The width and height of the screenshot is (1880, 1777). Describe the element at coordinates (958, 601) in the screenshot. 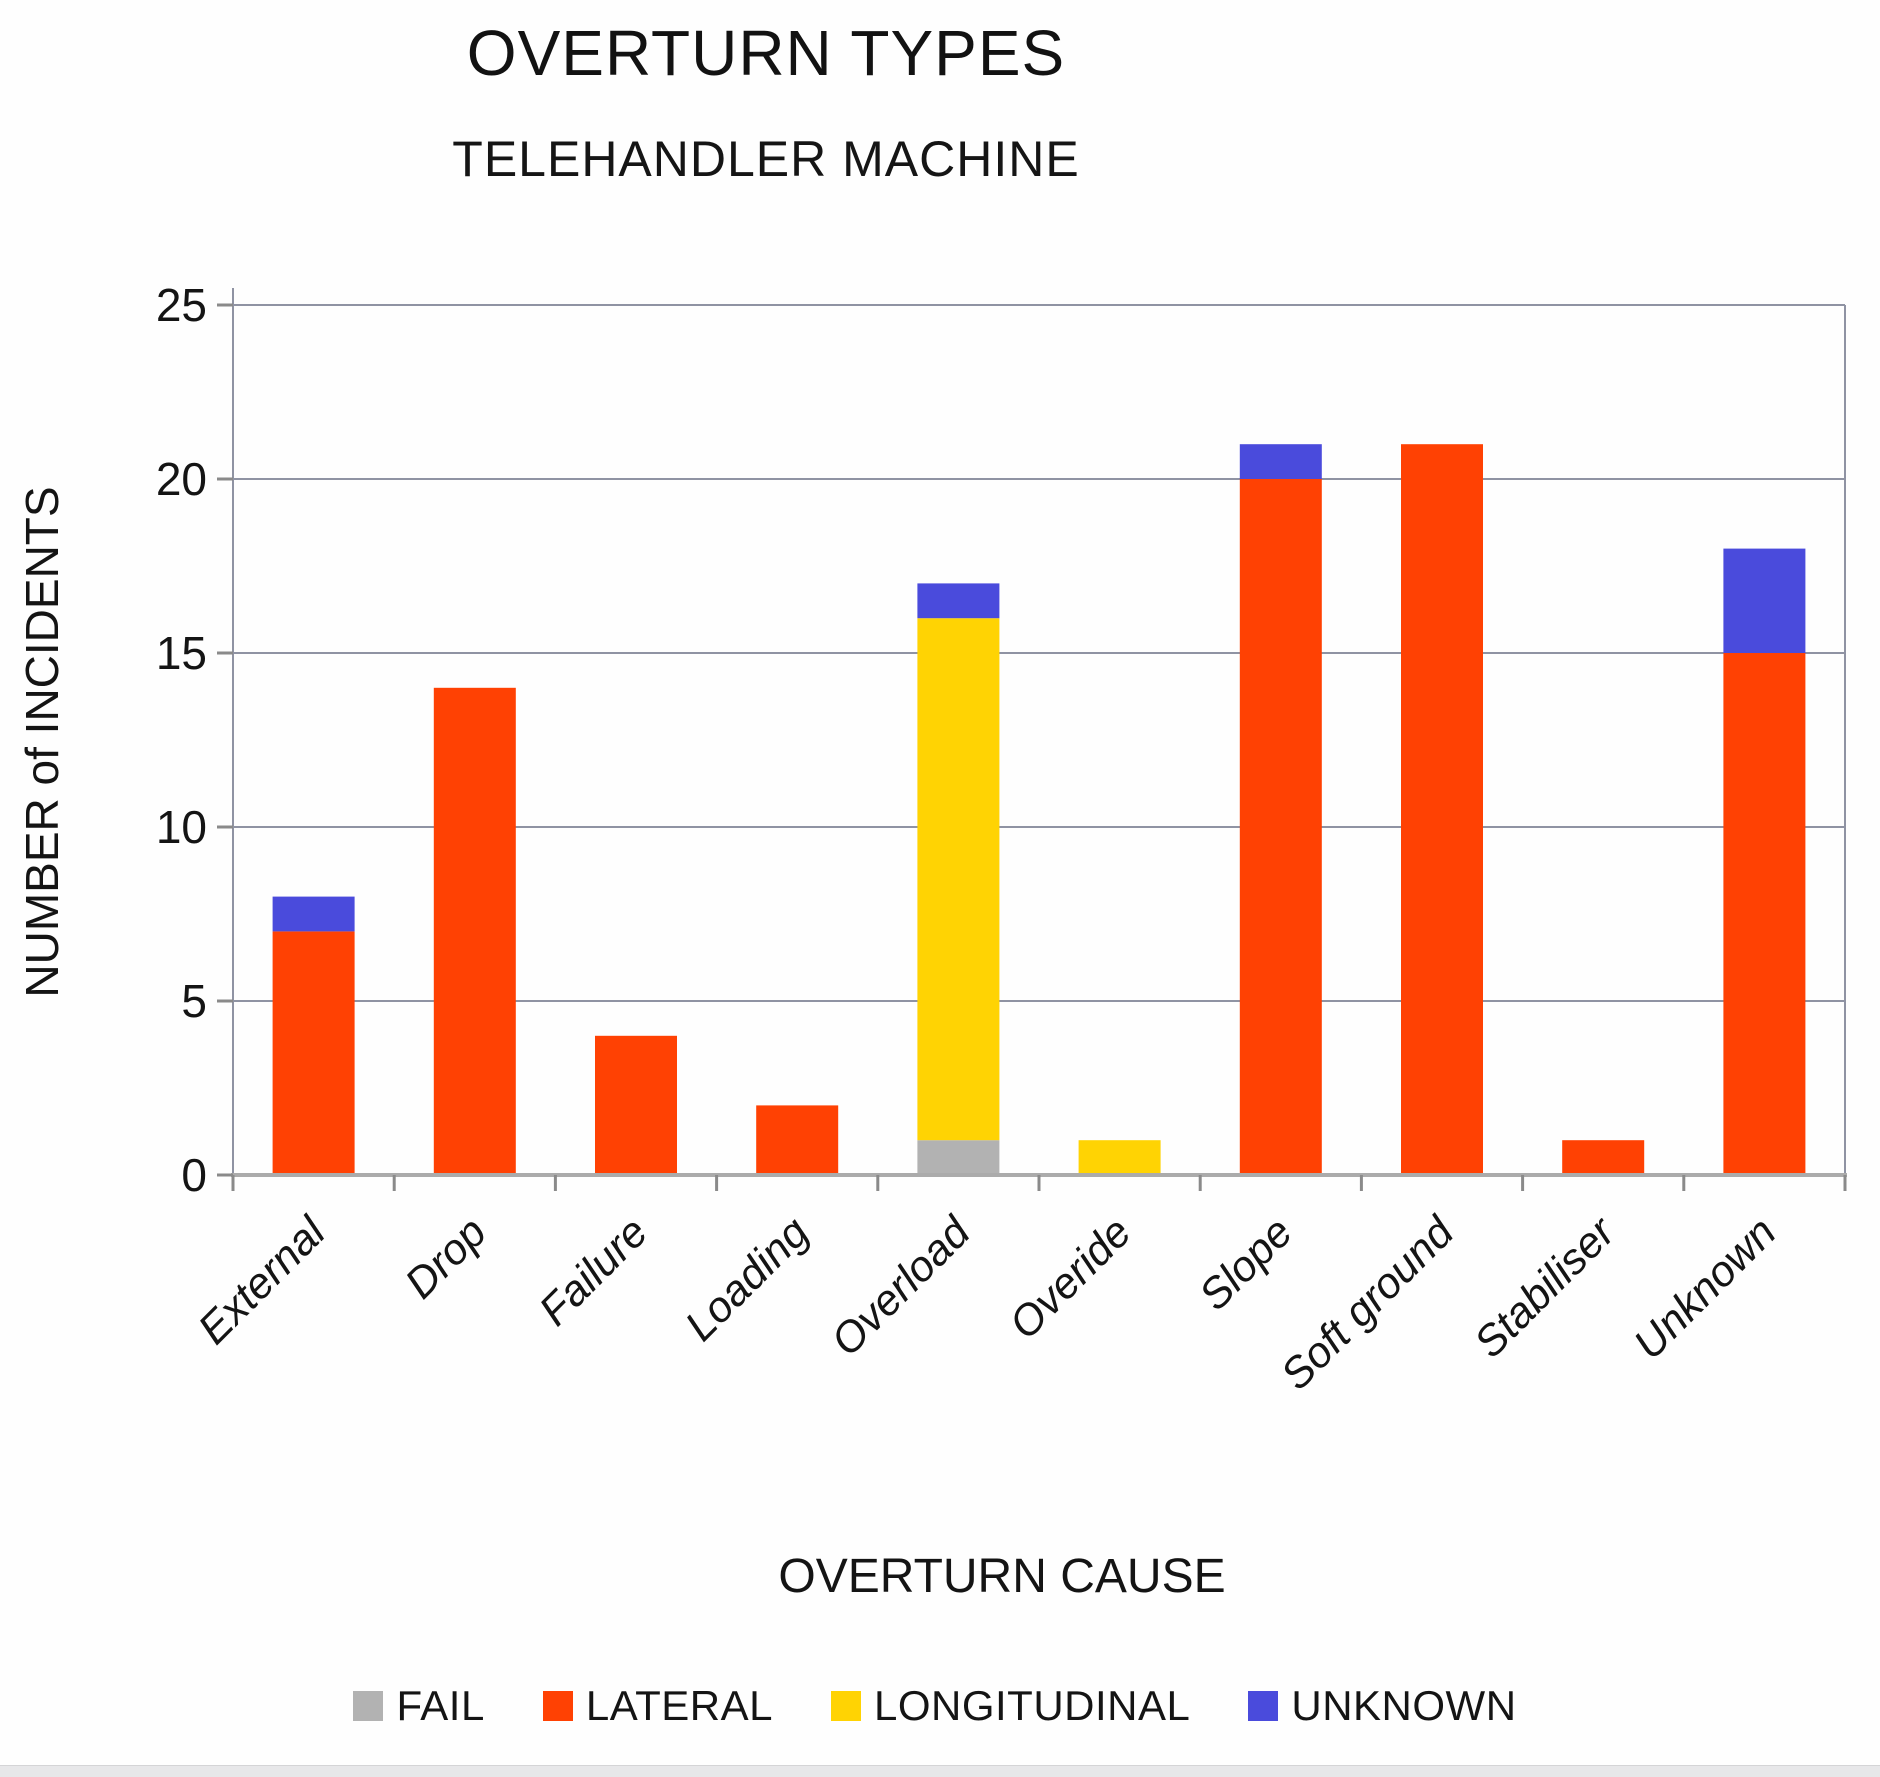

I see `bar-segment-unknown-overload` at that location.